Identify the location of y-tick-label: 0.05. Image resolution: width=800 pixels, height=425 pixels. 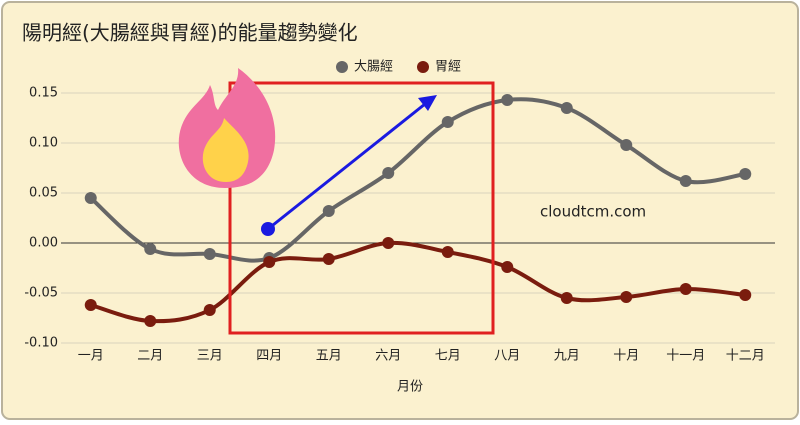
(43, 193).